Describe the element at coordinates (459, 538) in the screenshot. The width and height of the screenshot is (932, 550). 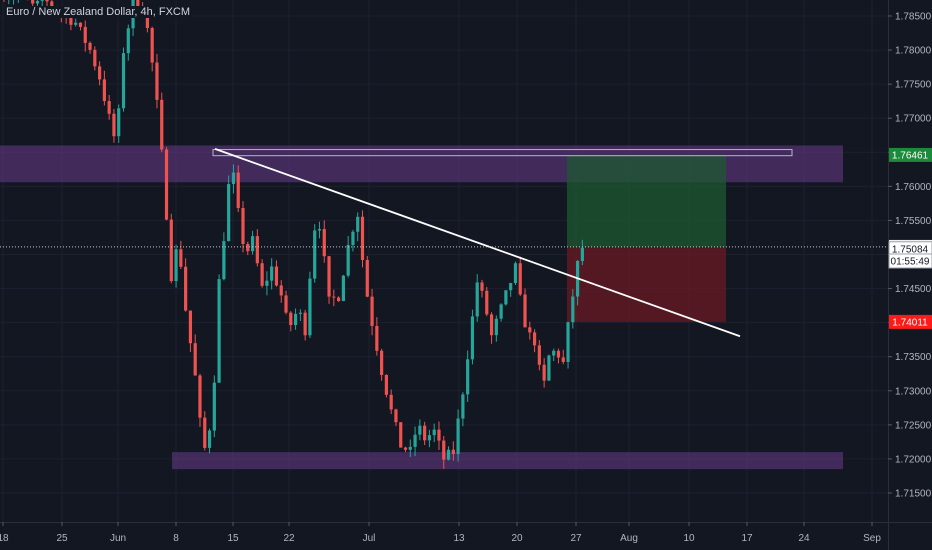
I see `x-tick-label: 13` at that location.